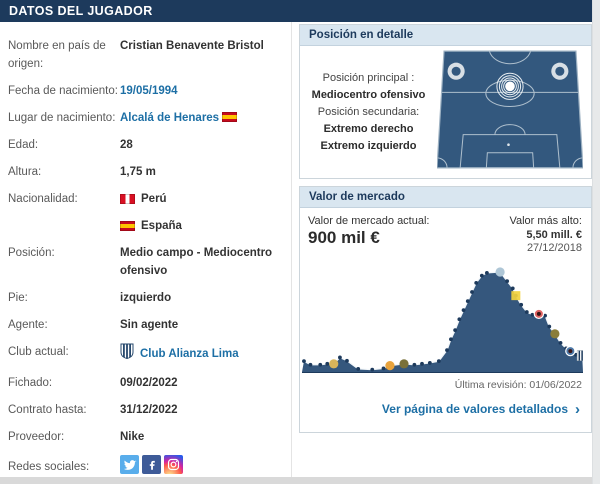 The height and width of the screenshot is (484, 600). Describe the element at coordinates (47, 410) in the screenshot. I see `field-label: Contrato hasta:` at that location.